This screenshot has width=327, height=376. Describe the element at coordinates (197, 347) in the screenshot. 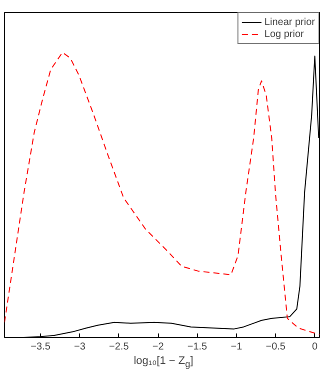

I see `x-tick-label: −1.5` at that location.